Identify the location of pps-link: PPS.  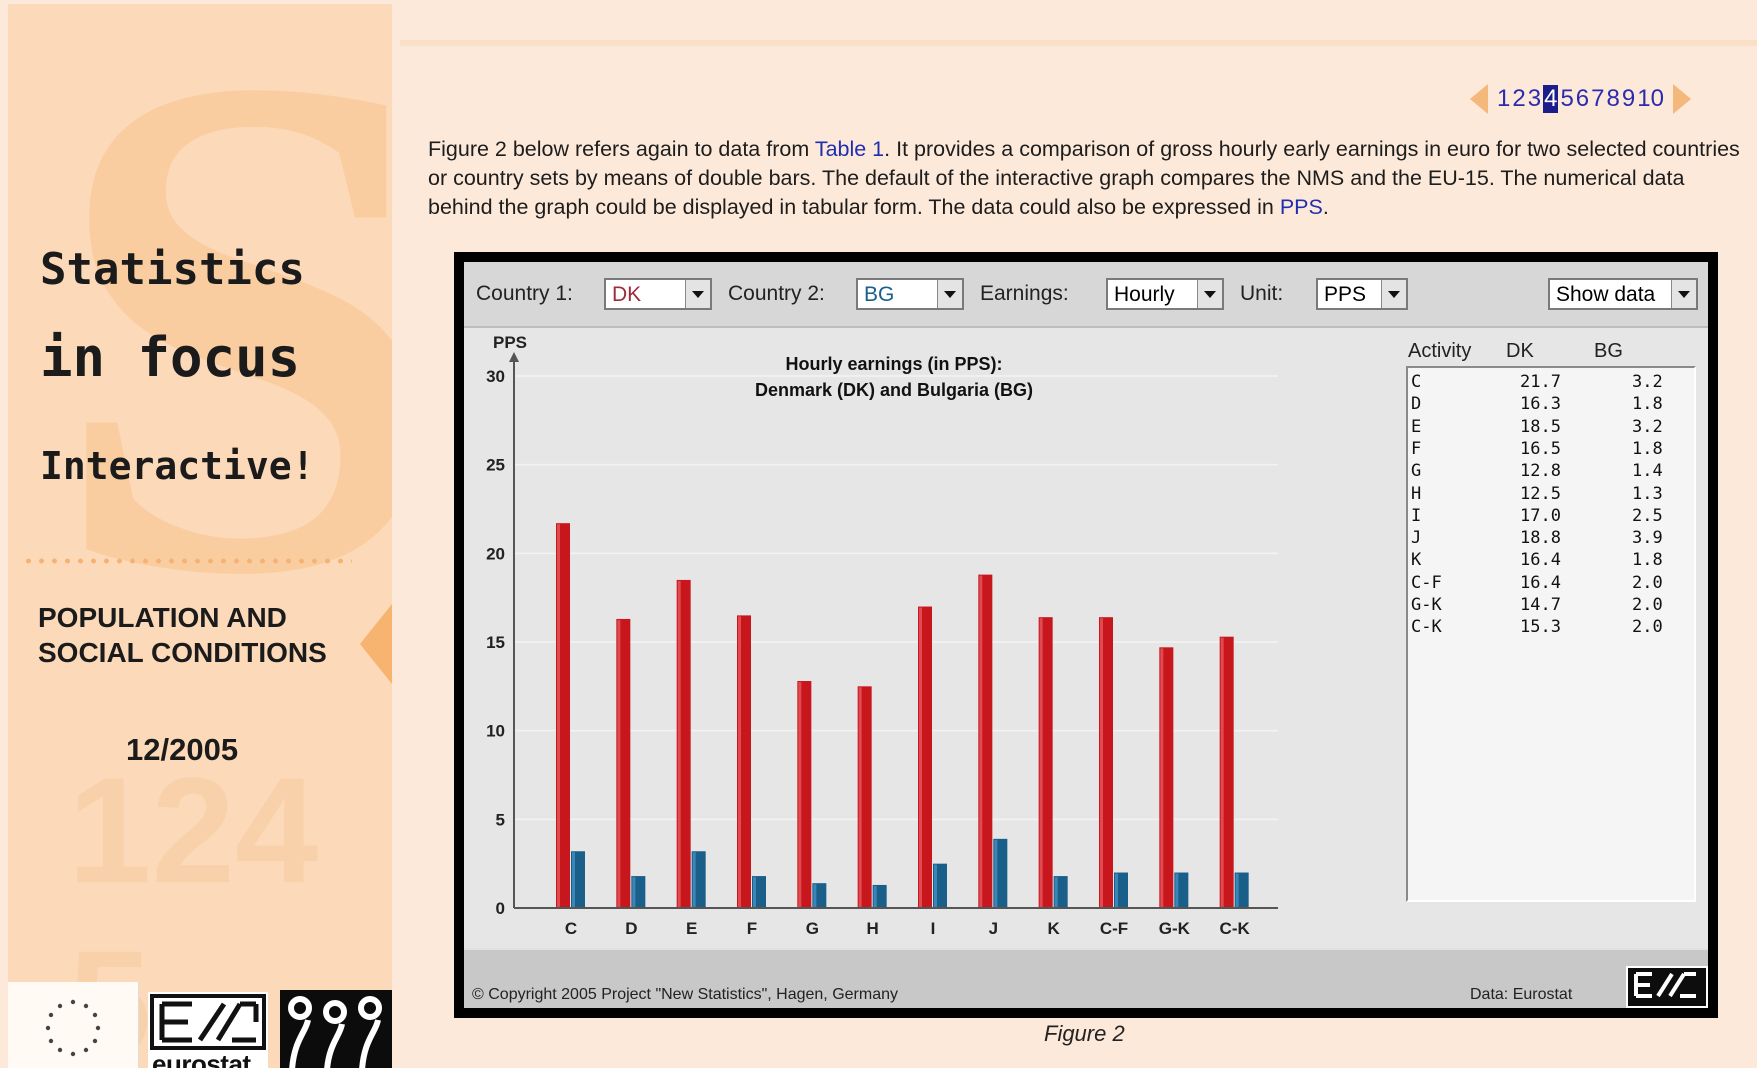
(1301, 207).